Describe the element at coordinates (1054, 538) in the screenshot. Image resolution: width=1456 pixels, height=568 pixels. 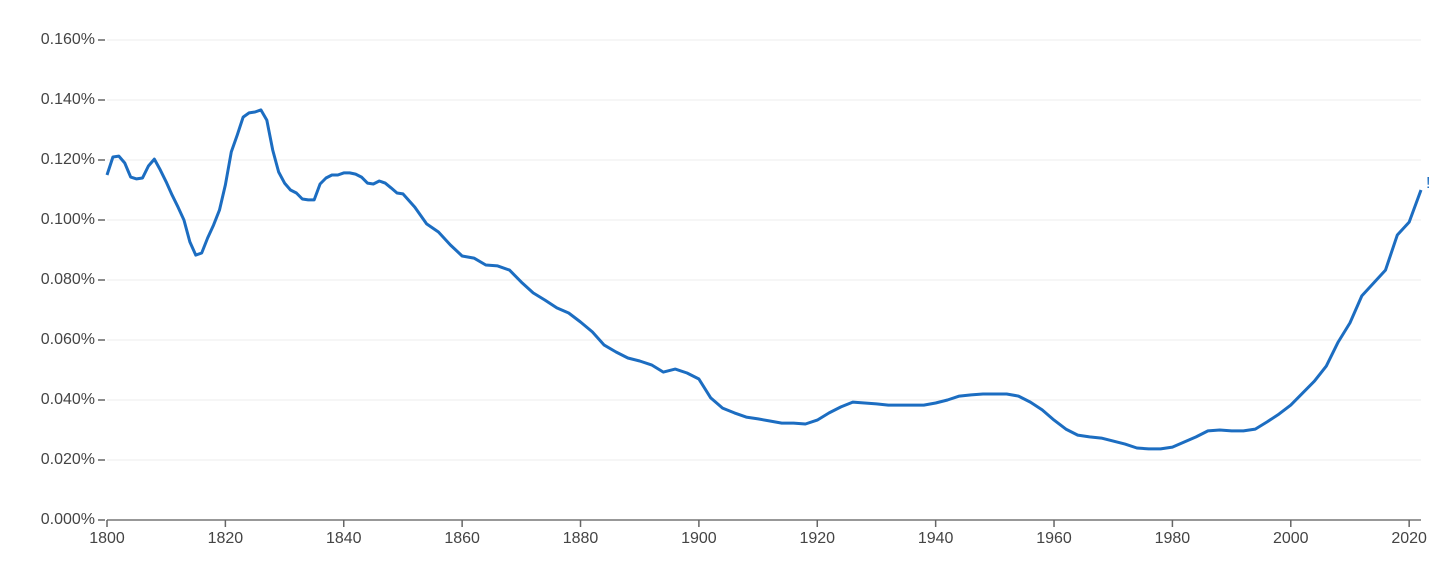
I see `x-tick-label: 1960` at that location.